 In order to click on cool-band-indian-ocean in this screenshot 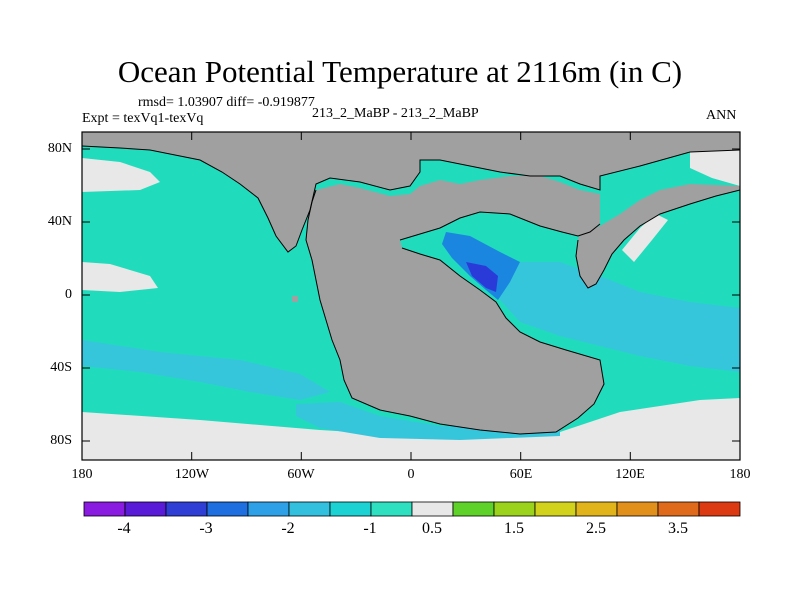, I will do `click(616, 317)`.